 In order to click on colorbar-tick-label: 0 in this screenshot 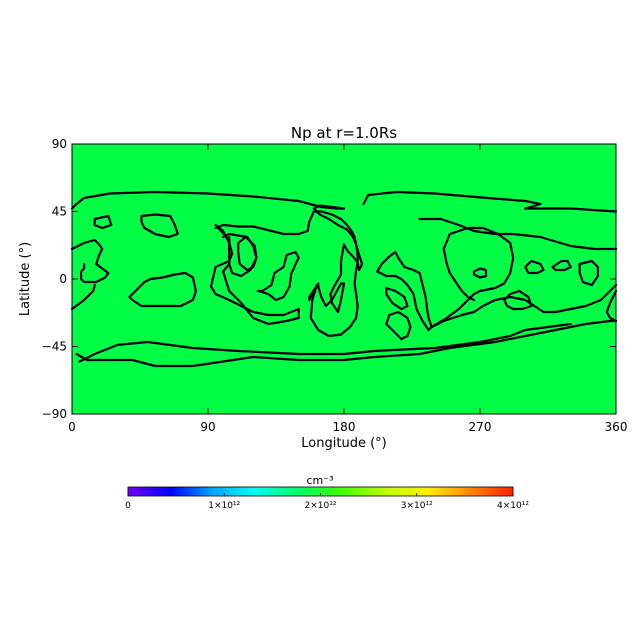, I will do `click(128, 506)`.